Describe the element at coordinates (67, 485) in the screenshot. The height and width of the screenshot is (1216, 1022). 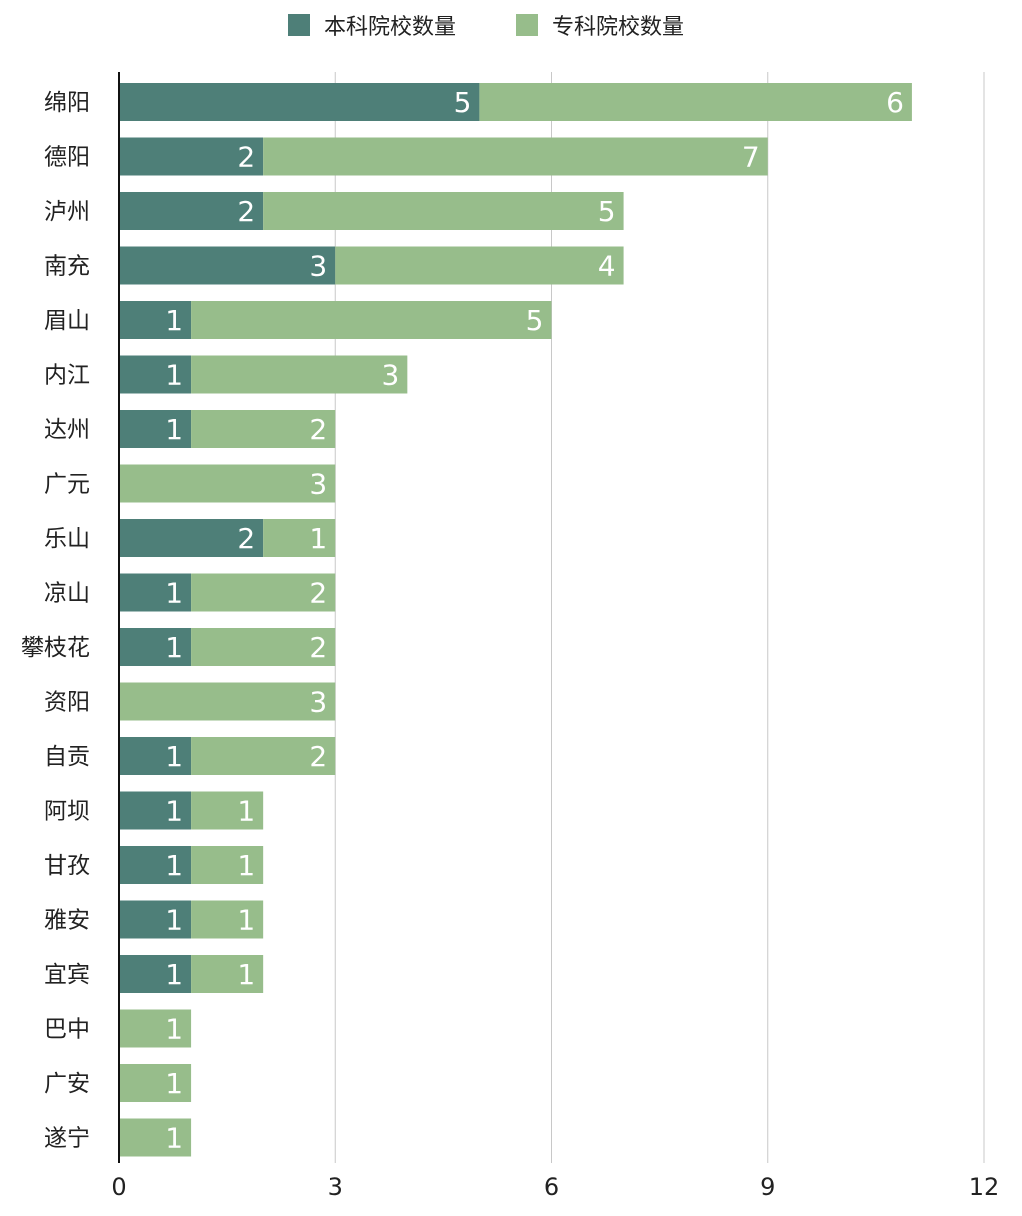
I see `category-label: 广元` at that location.